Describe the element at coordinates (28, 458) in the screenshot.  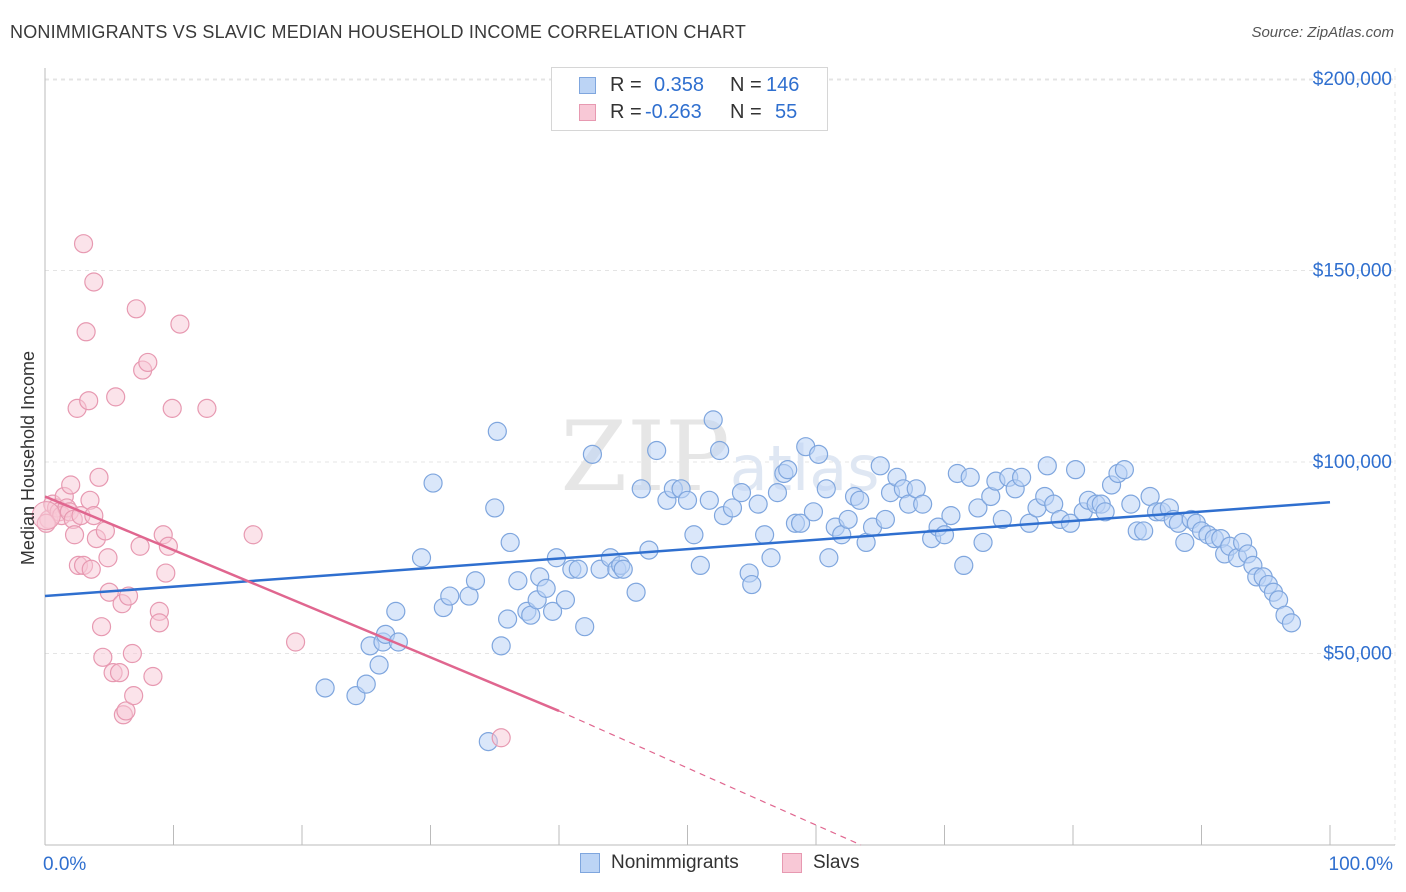
I see `y-axis-label: Median Household Income` at that location.